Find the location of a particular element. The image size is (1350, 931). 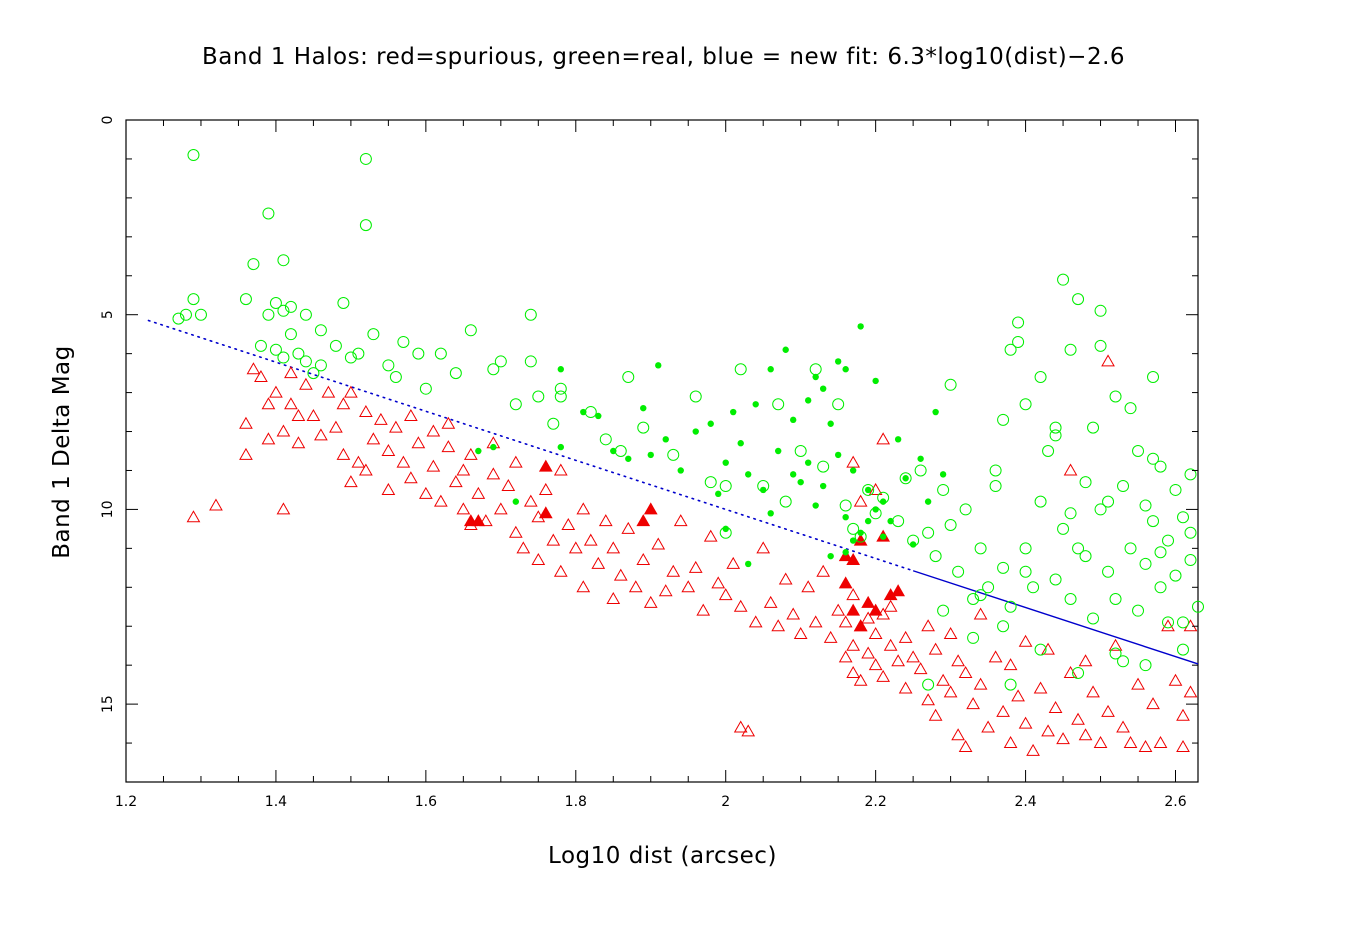

y-tick-label: 0 is located at coordinates (108, 120).